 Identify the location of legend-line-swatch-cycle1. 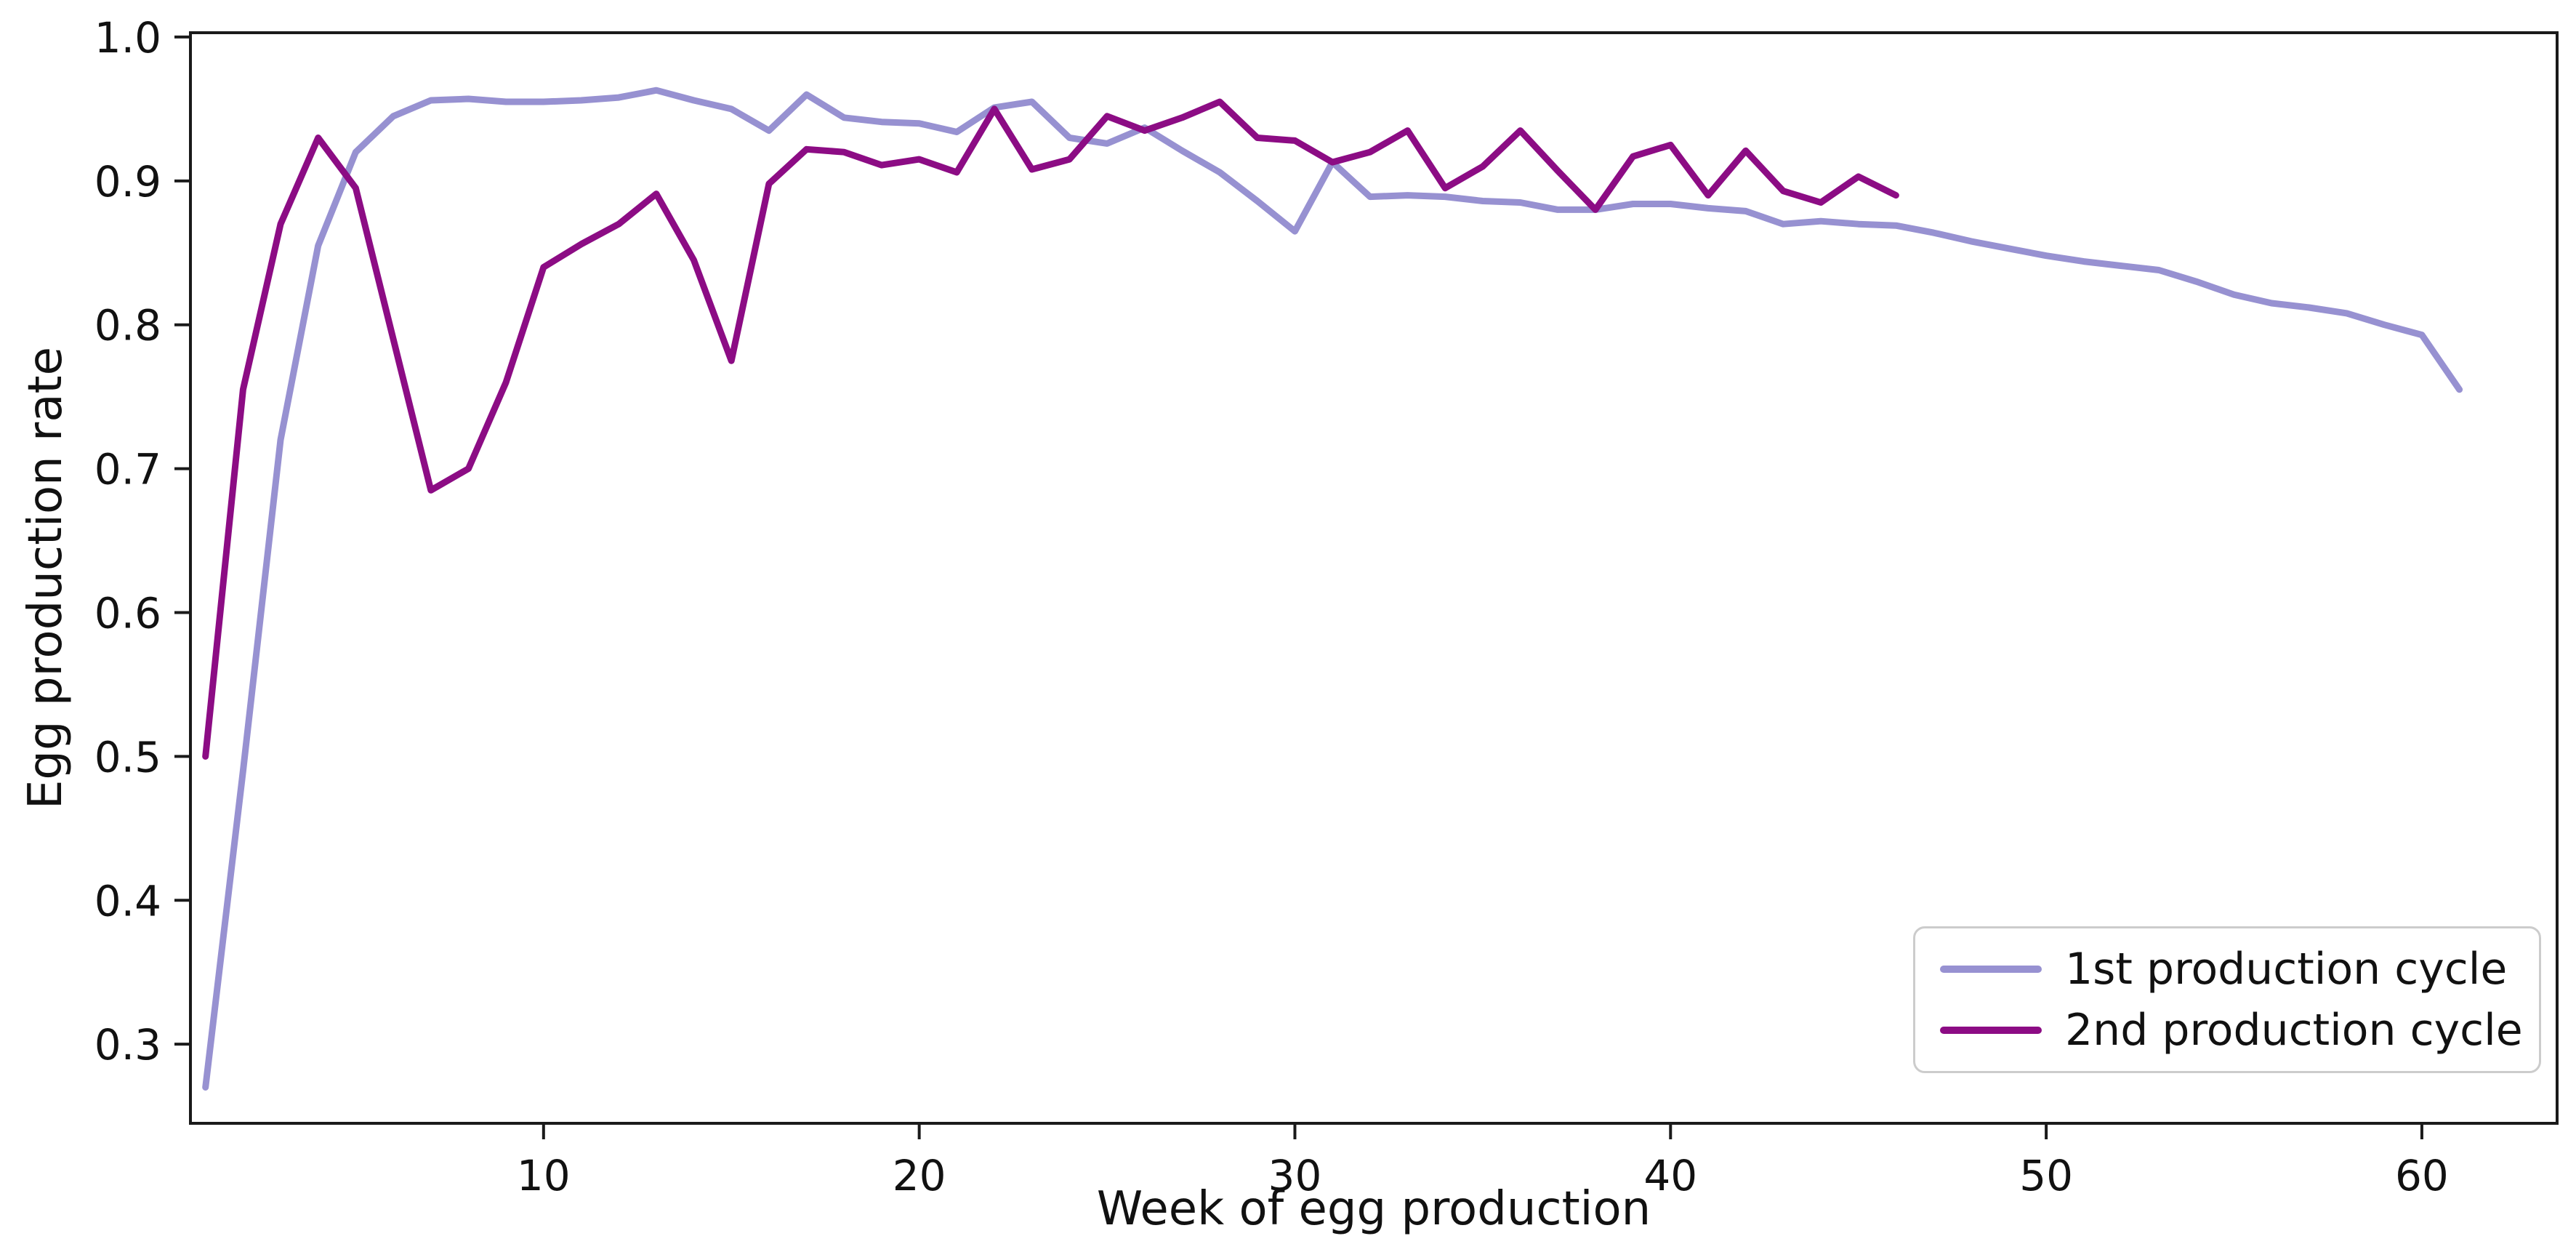
(1991, 970).